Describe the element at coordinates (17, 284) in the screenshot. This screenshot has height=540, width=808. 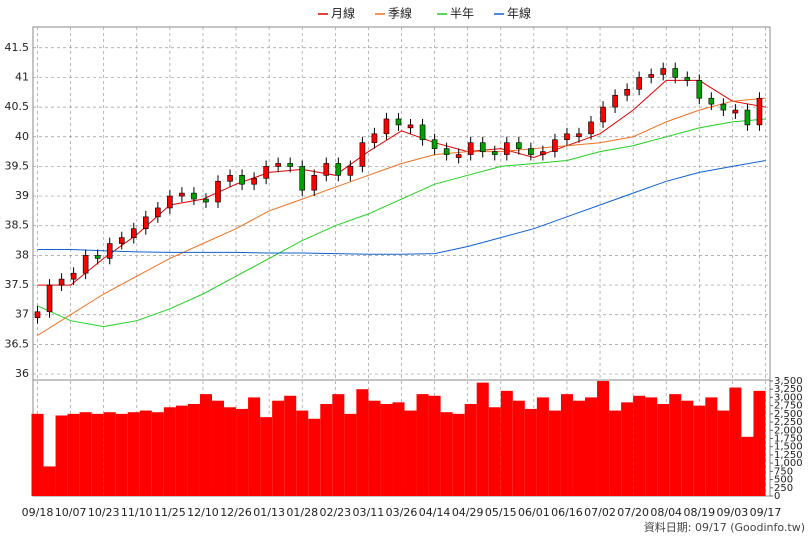
I see `y-tick-label: 37.5` at that location.